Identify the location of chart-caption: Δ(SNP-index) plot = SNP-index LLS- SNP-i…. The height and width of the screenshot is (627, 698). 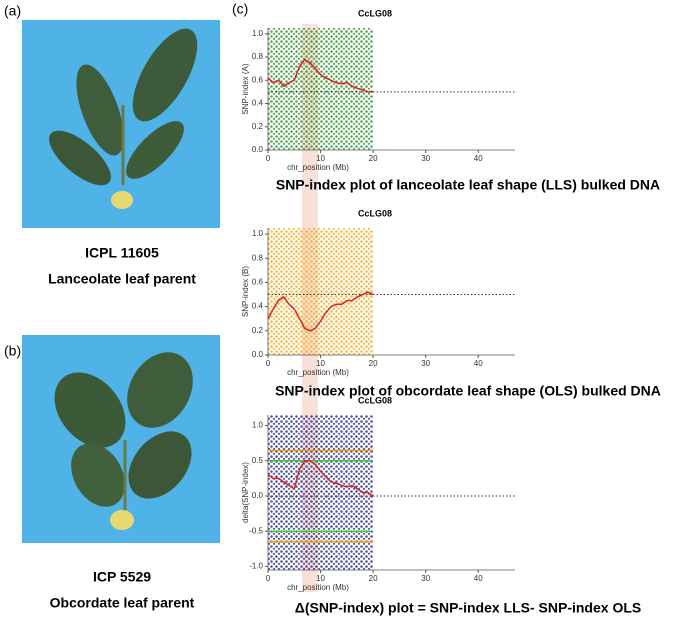
(468, 608).